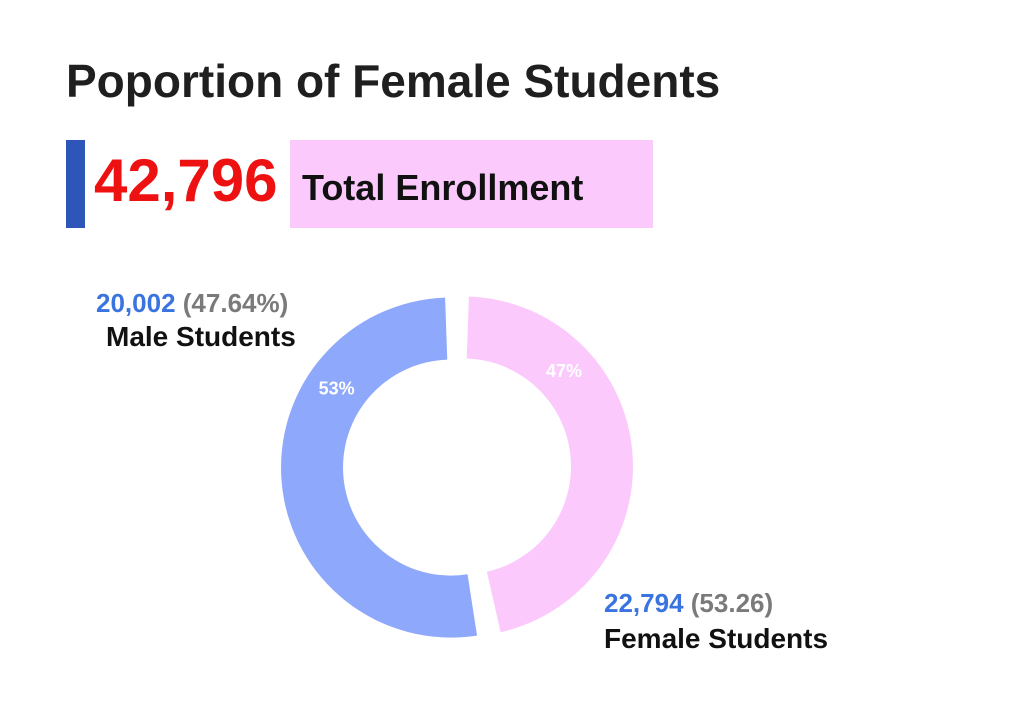 The height and width of the screenshot is (709, 1024). Describe the element at coordinates (337, 389) in the screenshot. I see `slice-label-male: 53%` at that location.